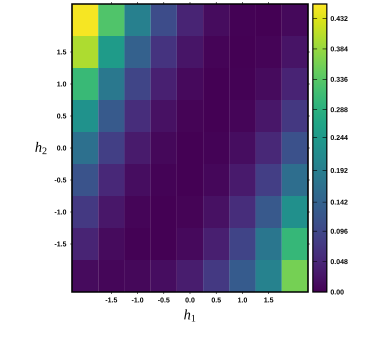  Describe the element at coordinates (190, 315) in the screenshot. I see `x-axis-title: h$_{1}$` at that location.